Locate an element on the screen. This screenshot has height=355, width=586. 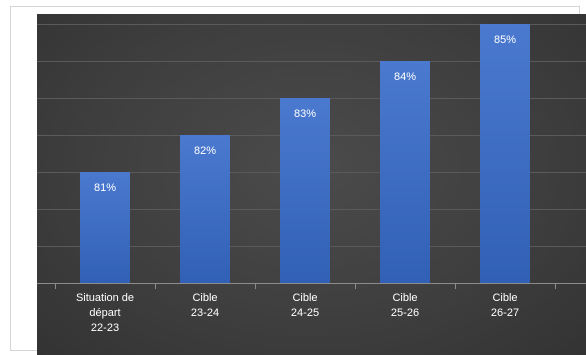
category-label: Cible 26-27 is located at coordinates (505, 305).